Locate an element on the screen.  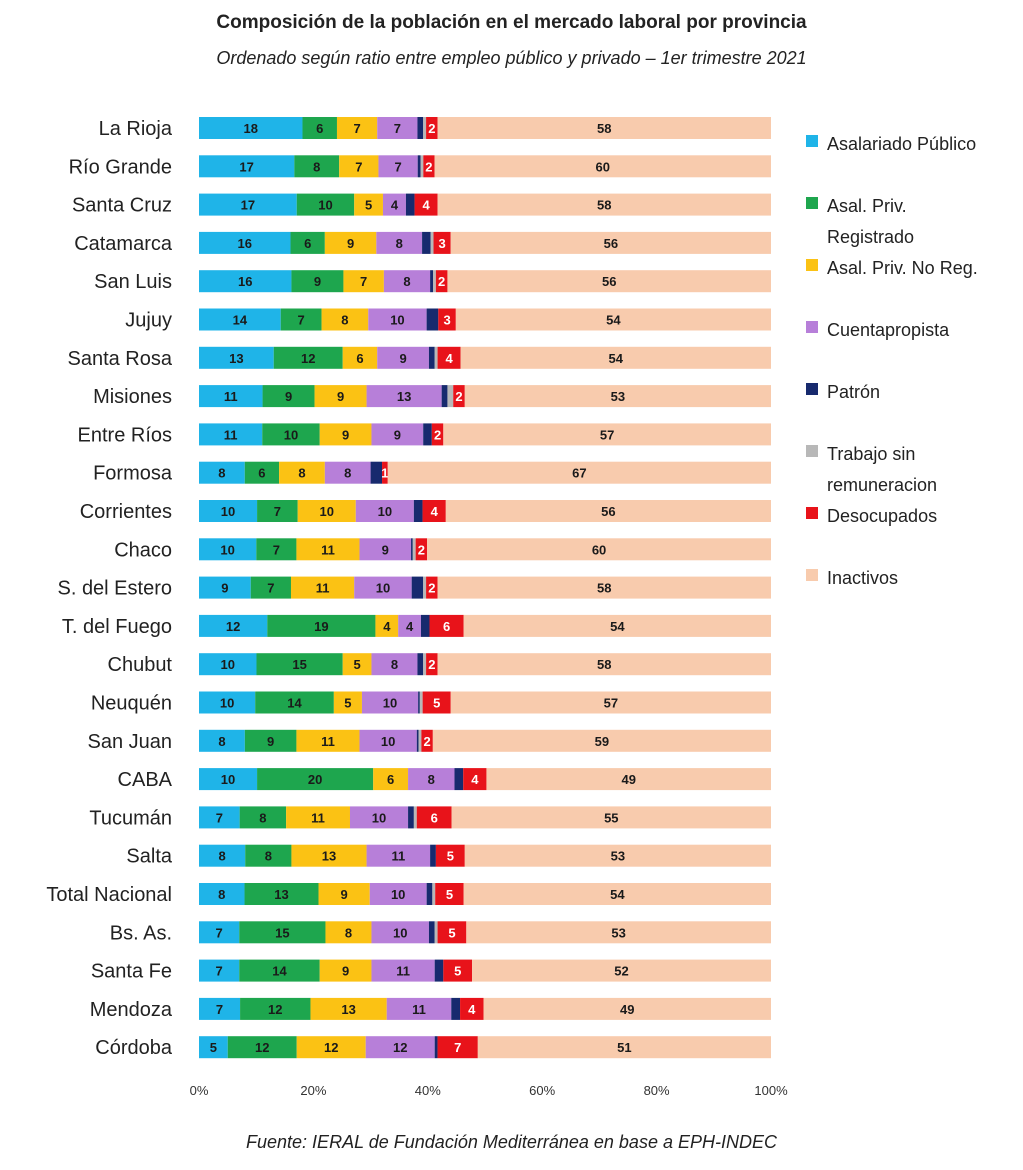
data-label-asal-priv-no-reg-mendoza: 13 is located at coordinates (348, 1009).